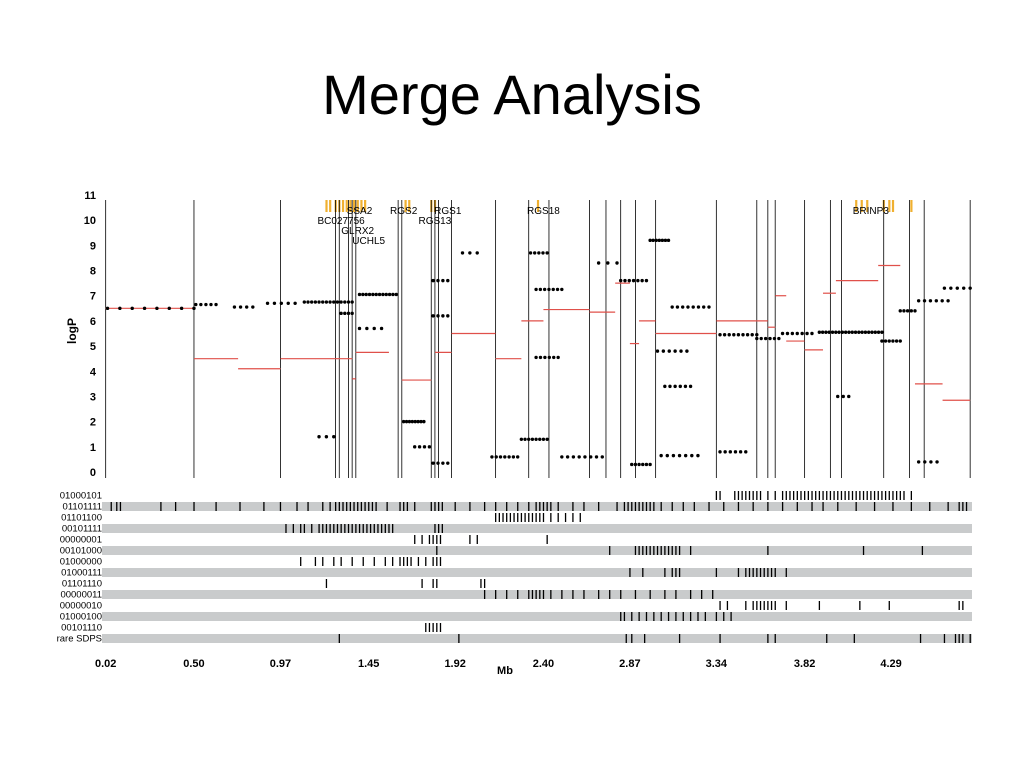 Image resolution: width=1024 pixels, height=768 pixels. I want to click on track-label: 00000011, so click(81, 595).